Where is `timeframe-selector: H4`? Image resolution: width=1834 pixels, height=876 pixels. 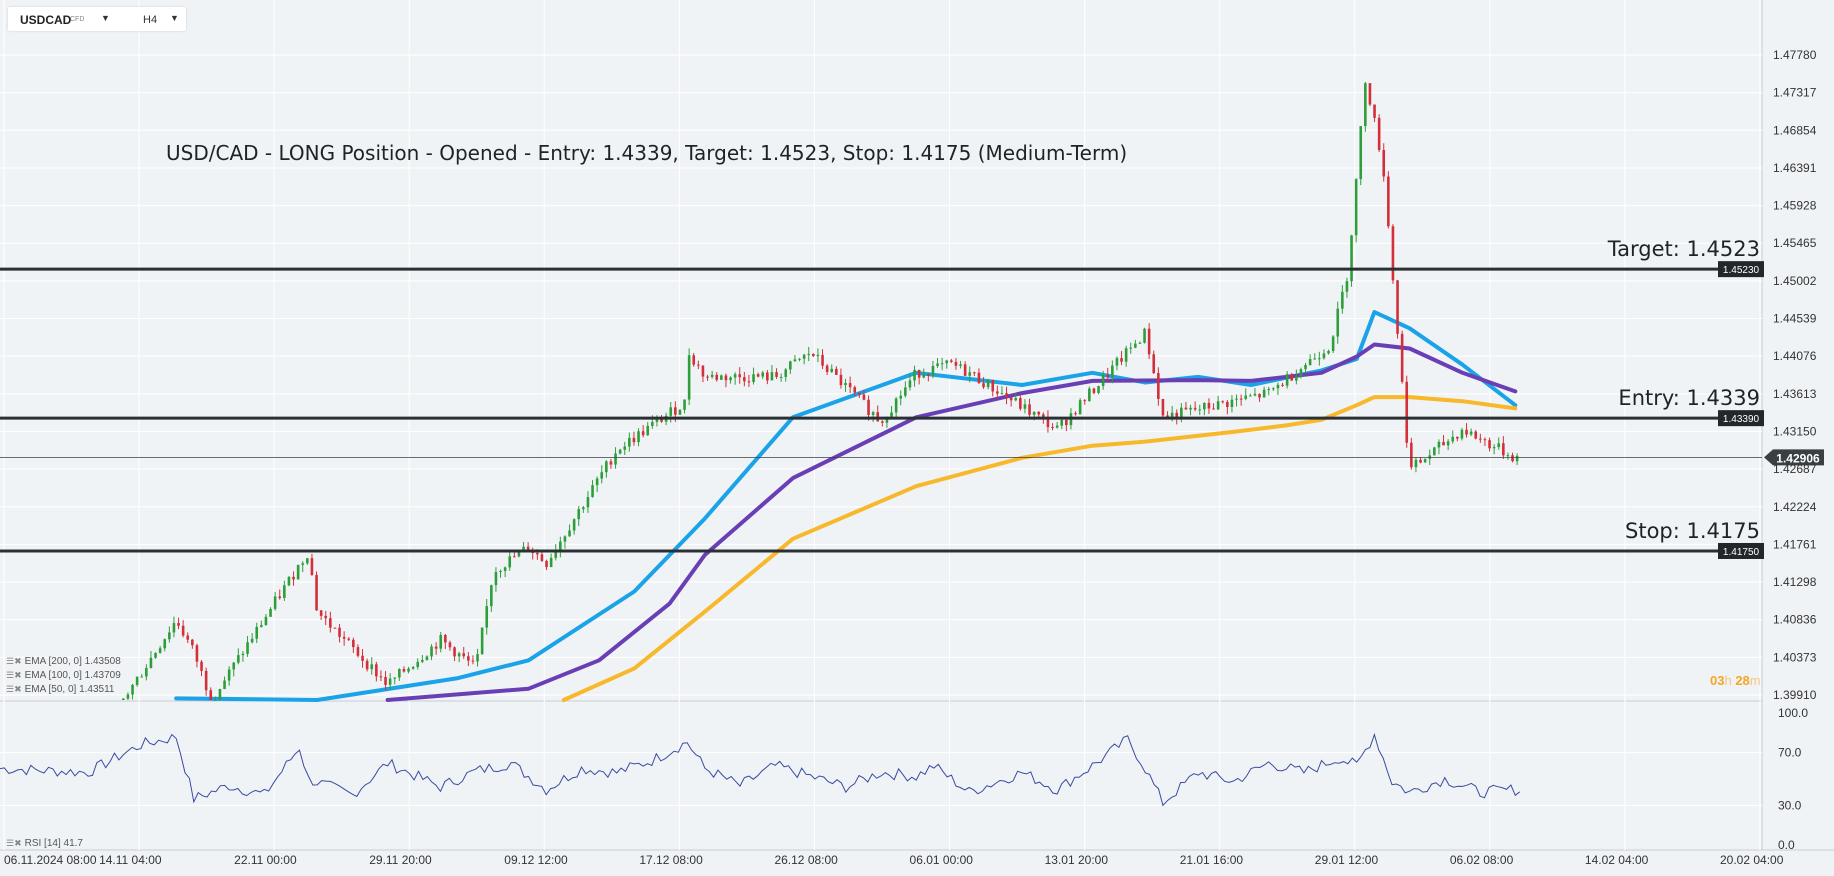
timeframe-selector: H4 is located at coordinates (150, 20).